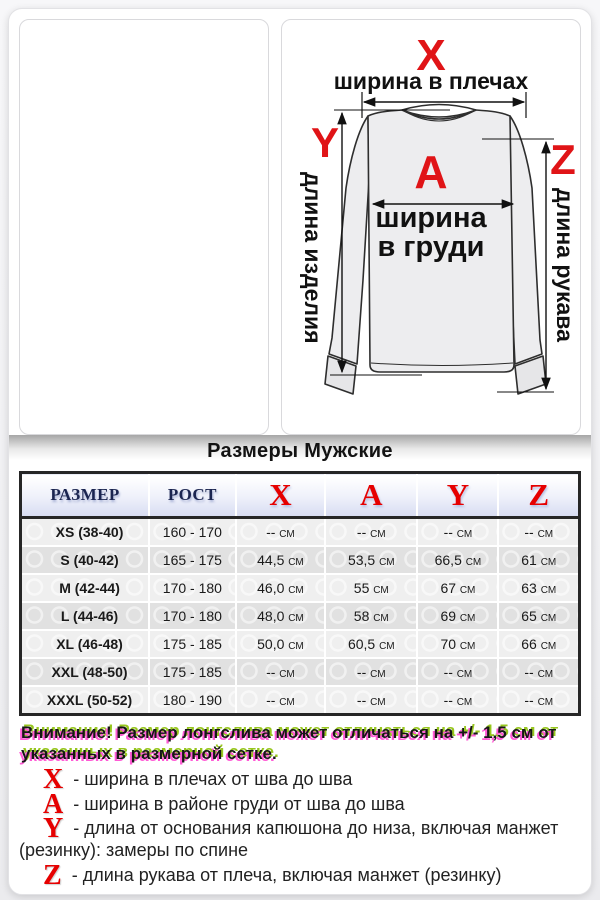 The height and width of the screenshot is (900, 600). I want to click on cell-z: 61 см, so click(538, 559).